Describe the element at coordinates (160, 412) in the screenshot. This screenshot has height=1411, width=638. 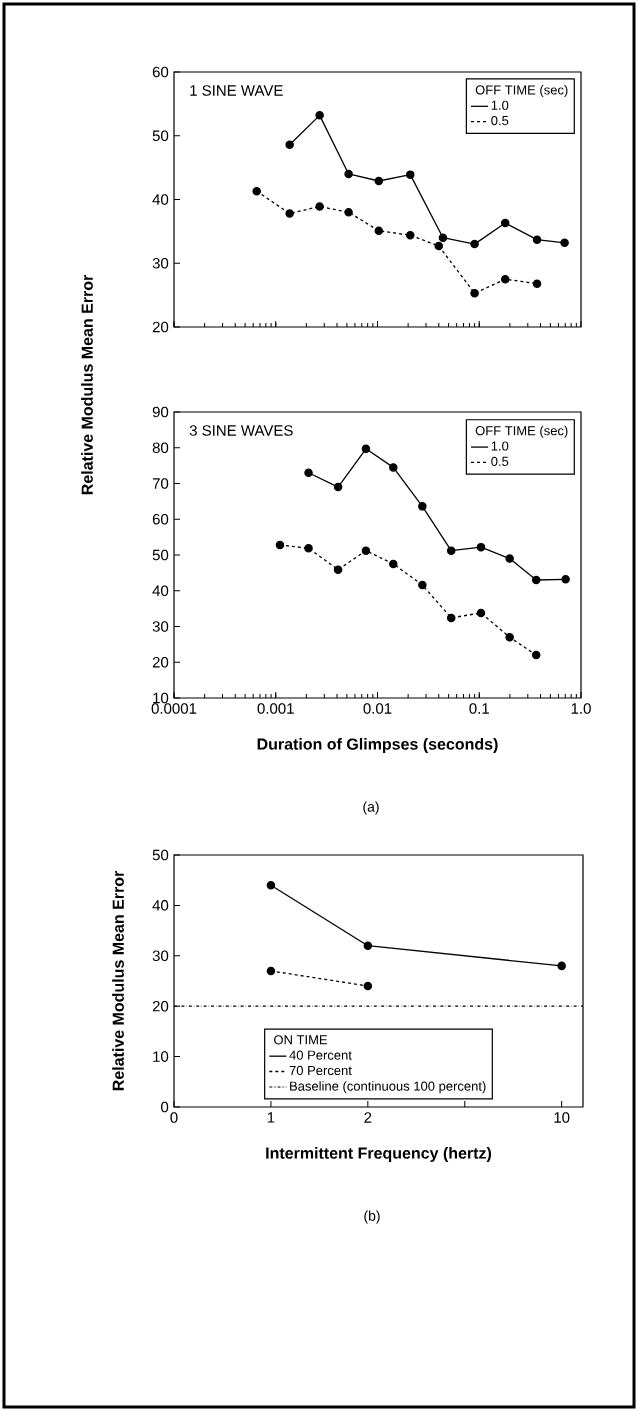
I see `y-tick-label: 90` at that location.